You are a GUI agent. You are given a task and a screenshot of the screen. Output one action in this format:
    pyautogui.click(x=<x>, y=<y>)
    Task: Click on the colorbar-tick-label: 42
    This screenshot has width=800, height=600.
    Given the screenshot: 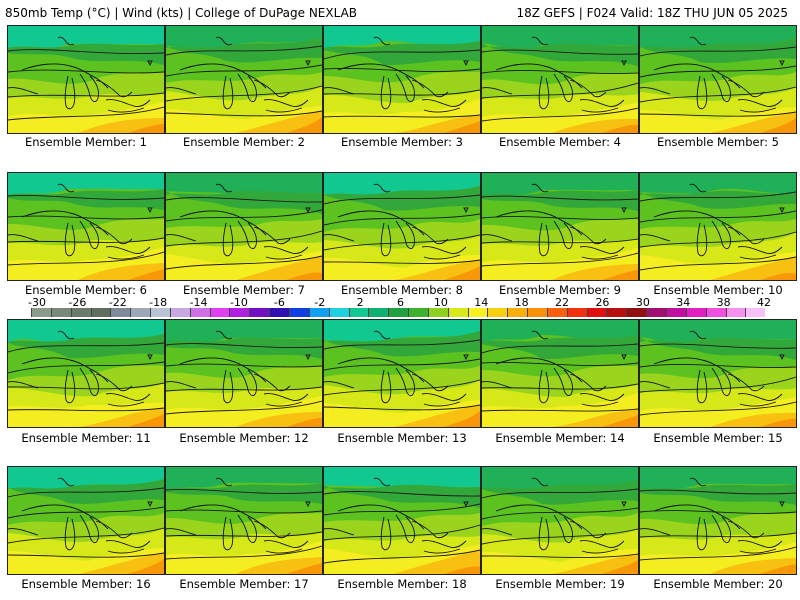 What is the action you would take?
    pyautogui.click(x=764, y=302)
    